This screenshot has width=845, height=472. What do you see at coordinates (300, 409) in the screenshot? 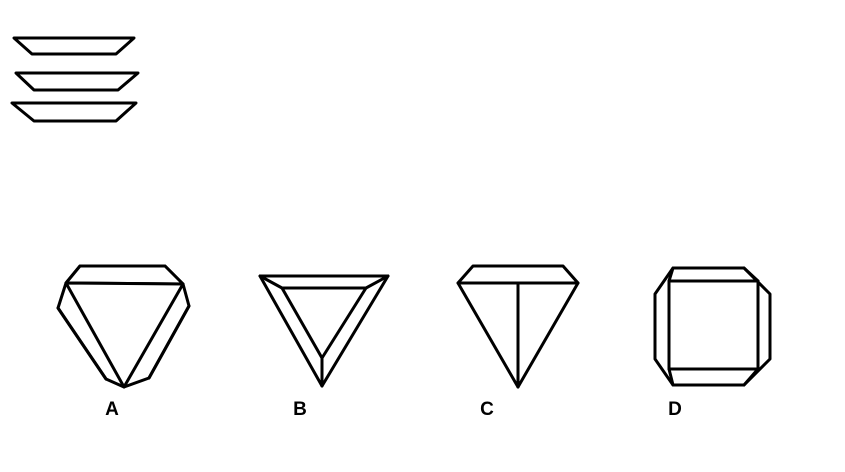
I see `option-b-label: B` at bounding box center [300, 409].